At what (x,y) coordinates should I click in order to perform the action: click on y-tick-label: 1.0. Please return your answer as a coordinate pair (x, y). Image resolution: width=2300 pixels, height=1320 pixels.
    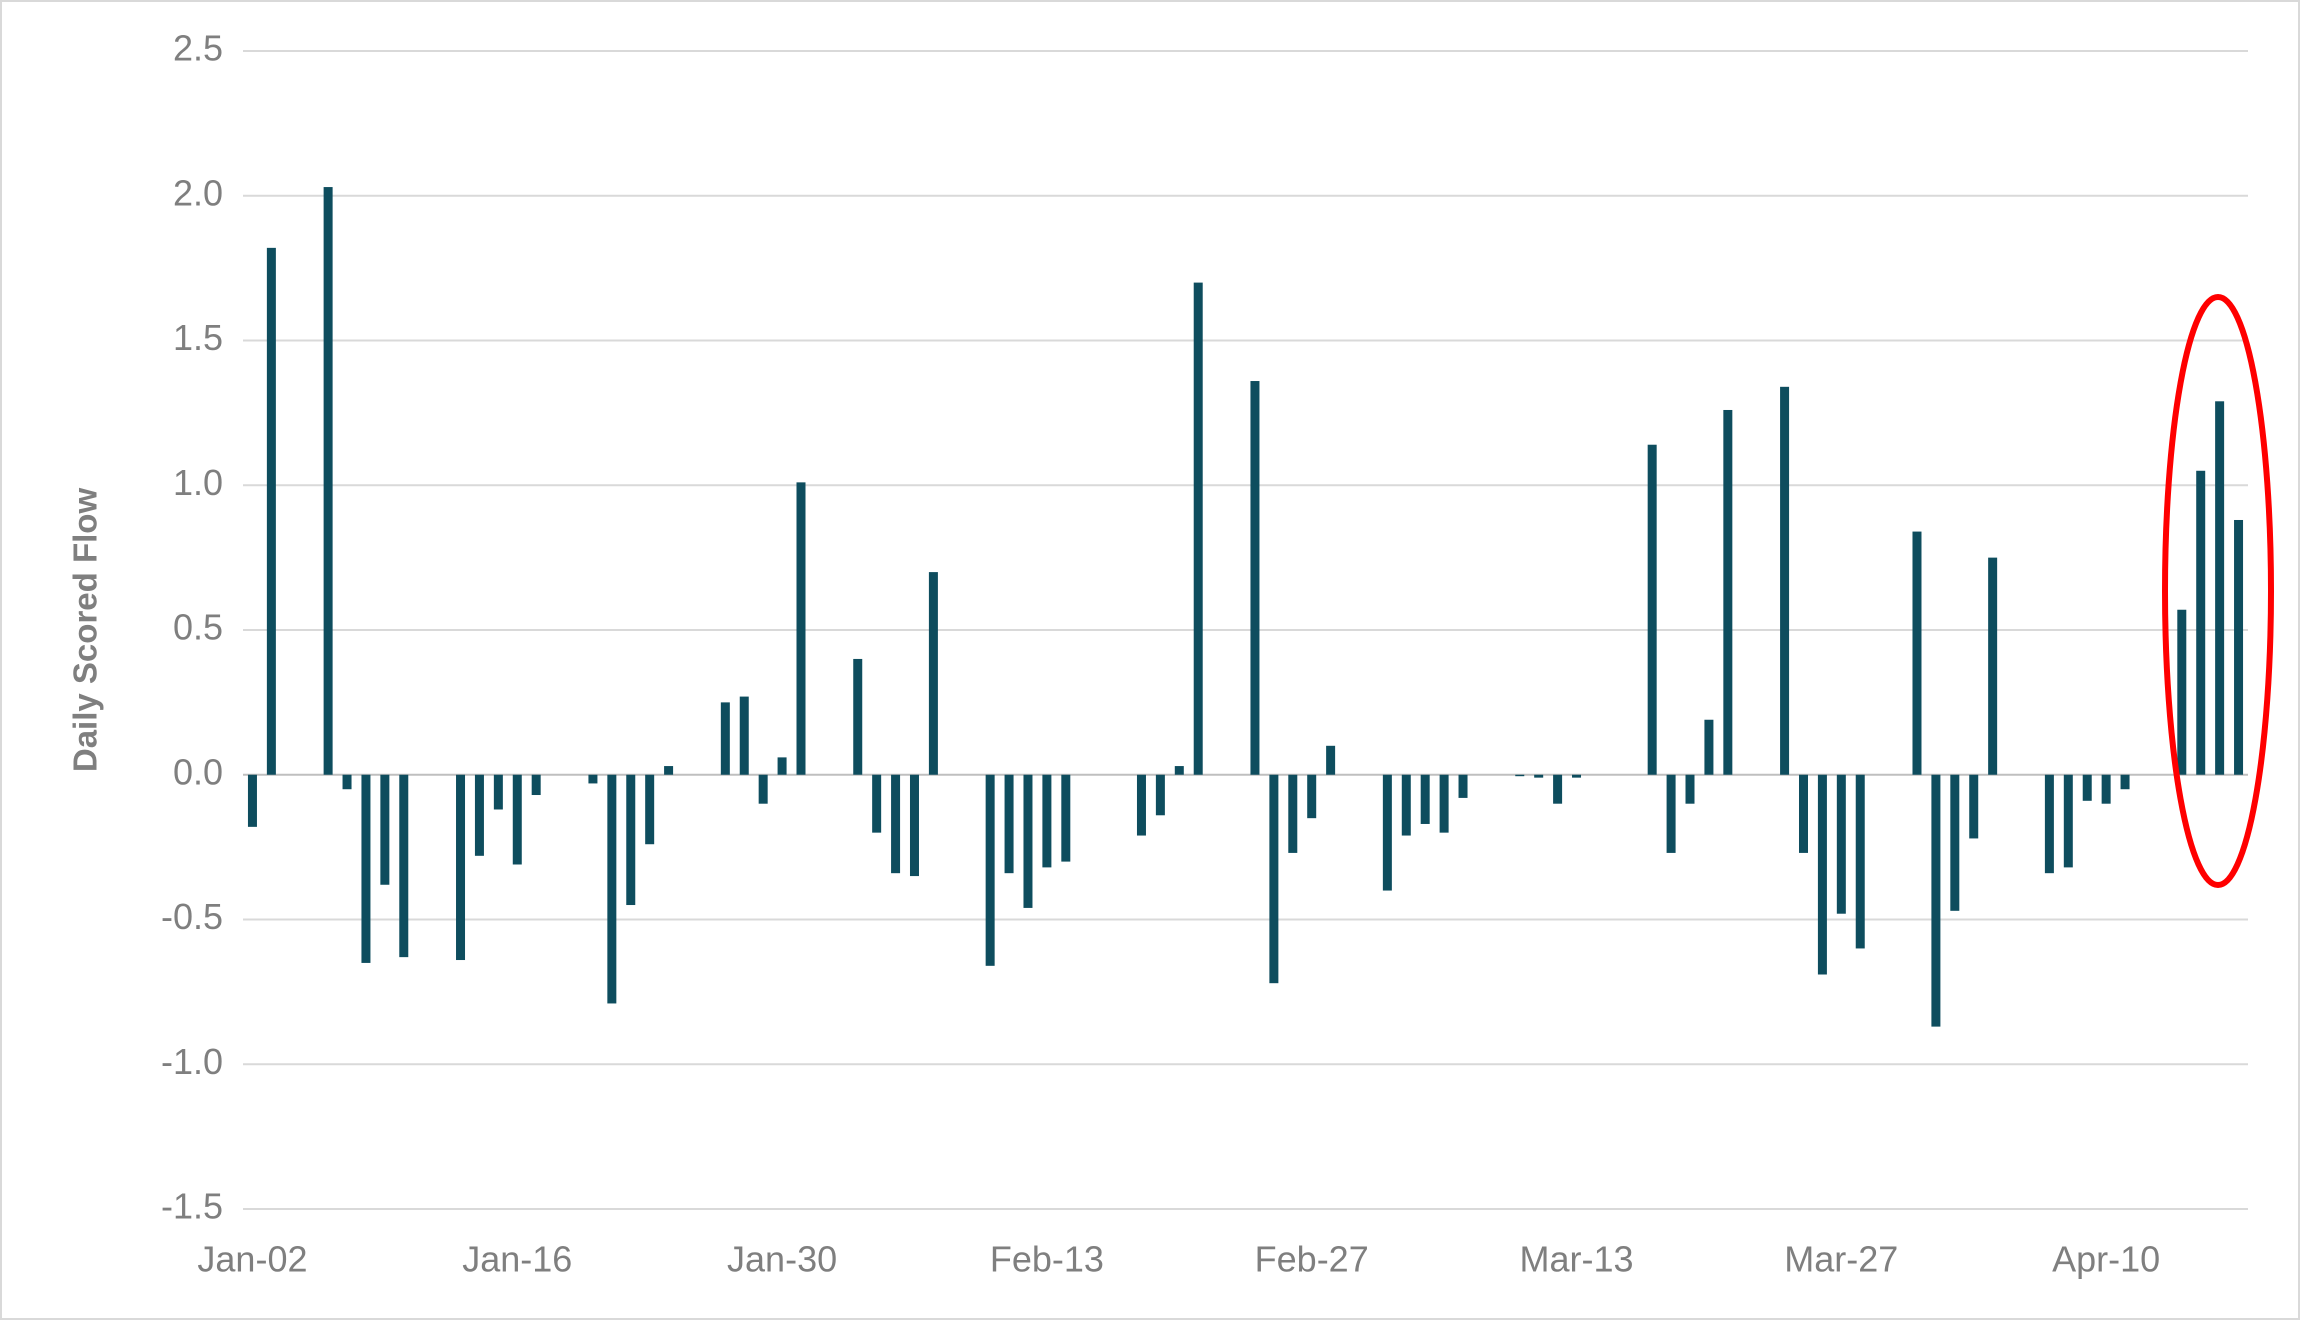
    Looking at the image, I should click on (198, 482).